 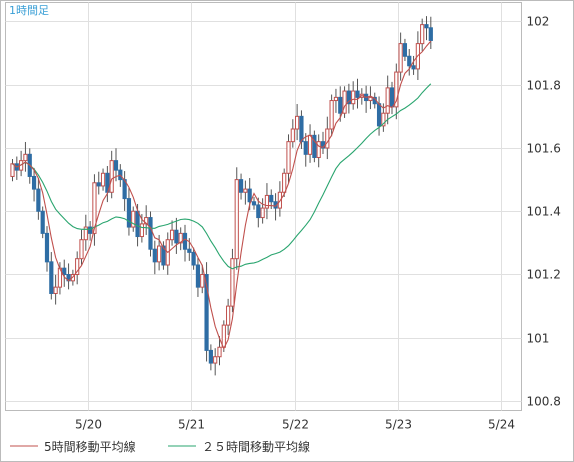 I want to click on x-tick-label: 5/23, so click(x=398, y=425).